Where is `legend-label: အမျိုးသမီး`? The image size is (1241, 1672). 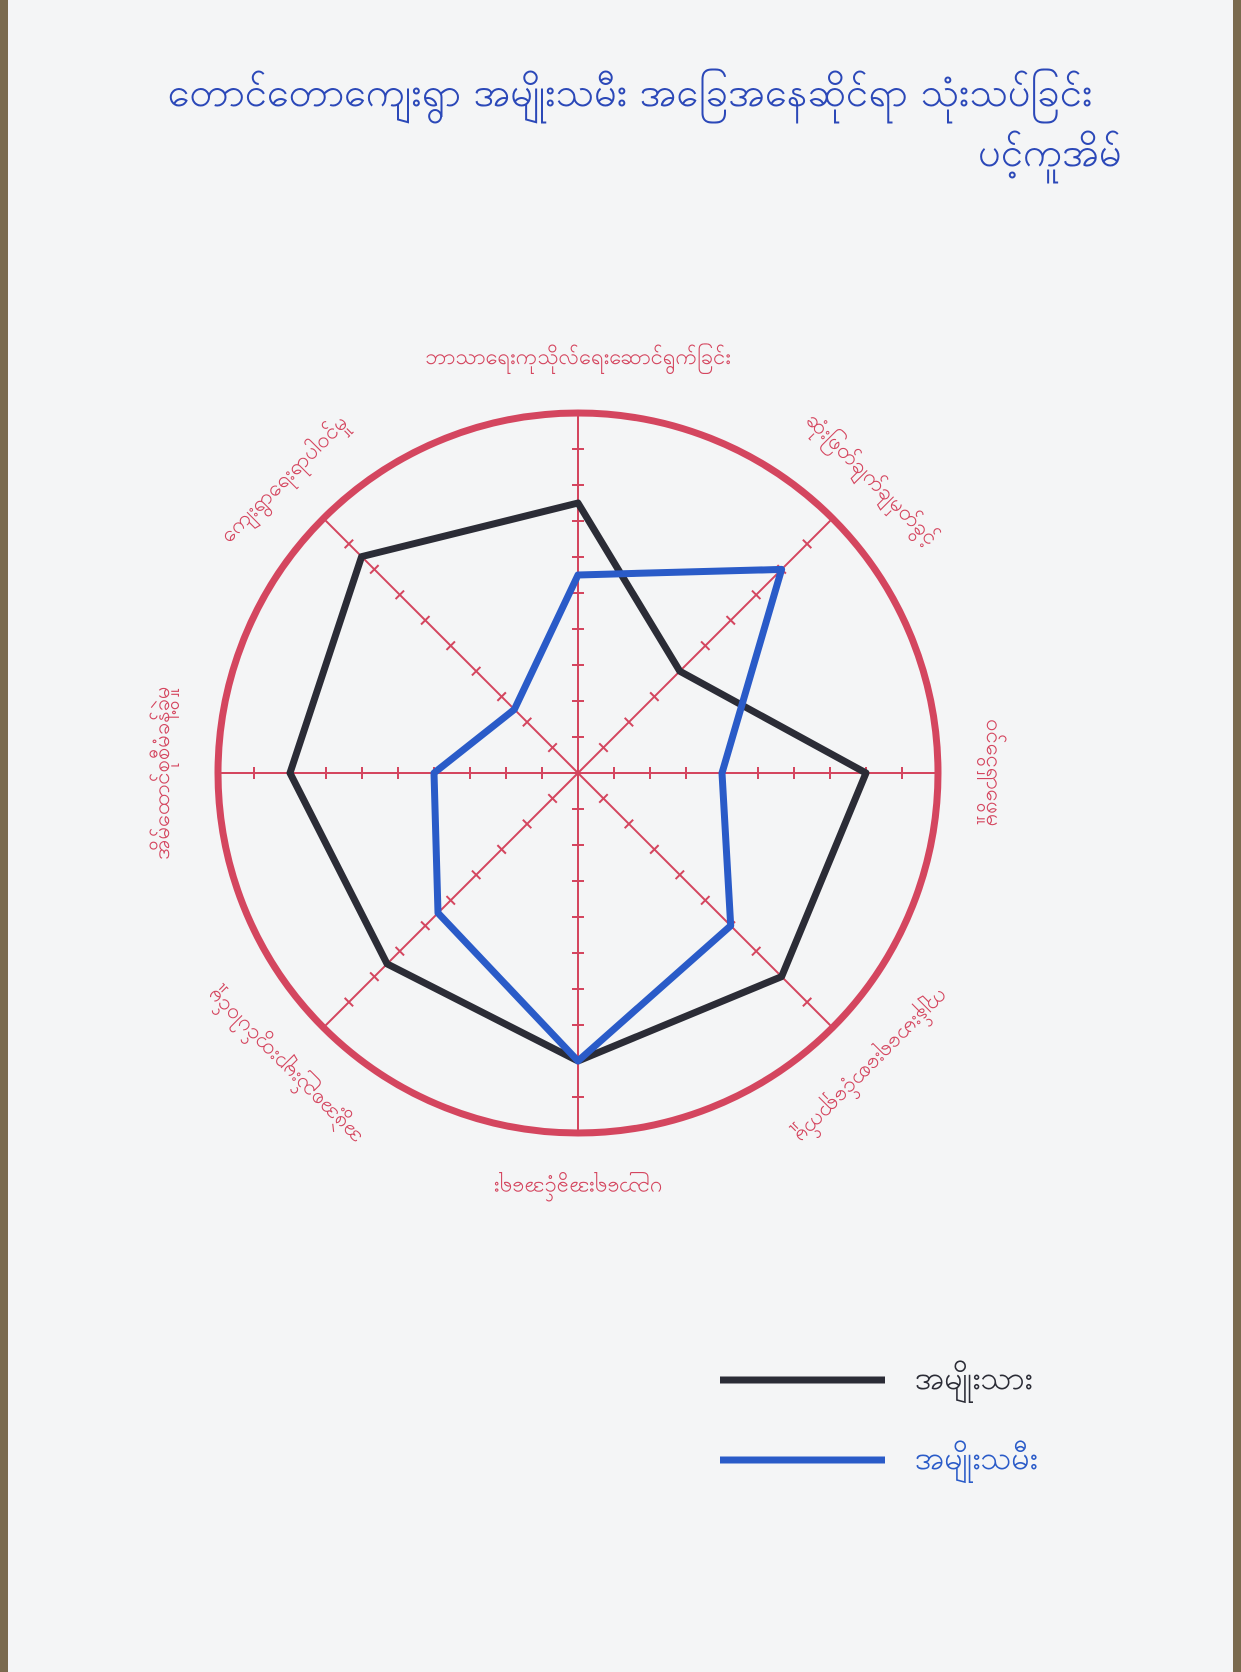 legend-label: အမျိုးသမီး is located at coordinates (976, 1461).